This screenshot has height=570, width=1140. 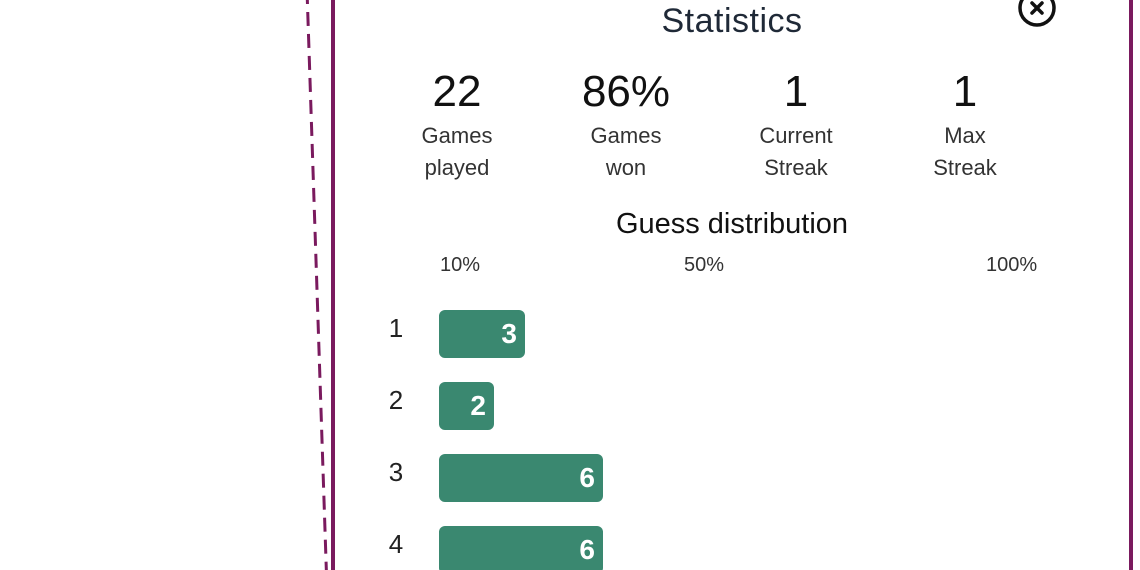 I want to click on guess-row-label: 4, so click(x=396, y=544).